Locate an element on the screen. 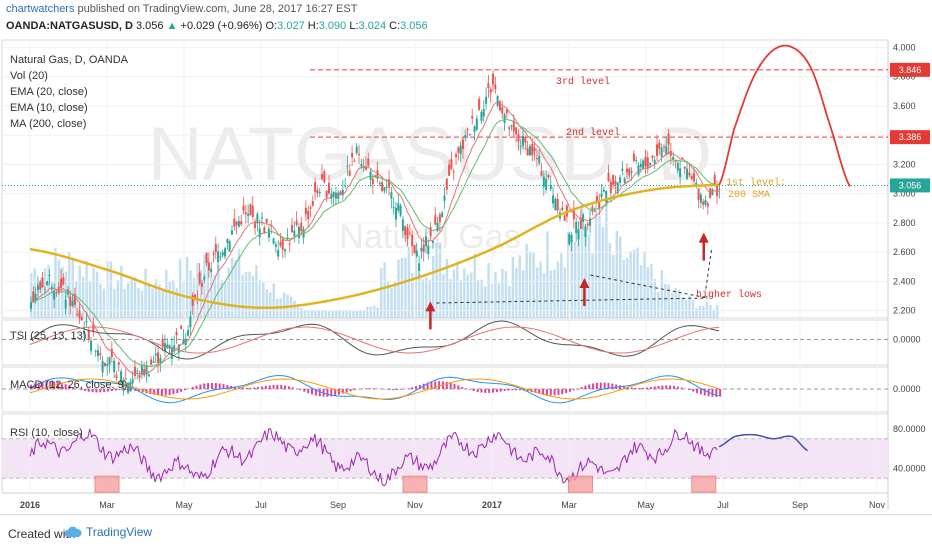 The height and width of the screenshot is (551, 932). tradingview-link: TradingView is located at coordinates (108, 532).